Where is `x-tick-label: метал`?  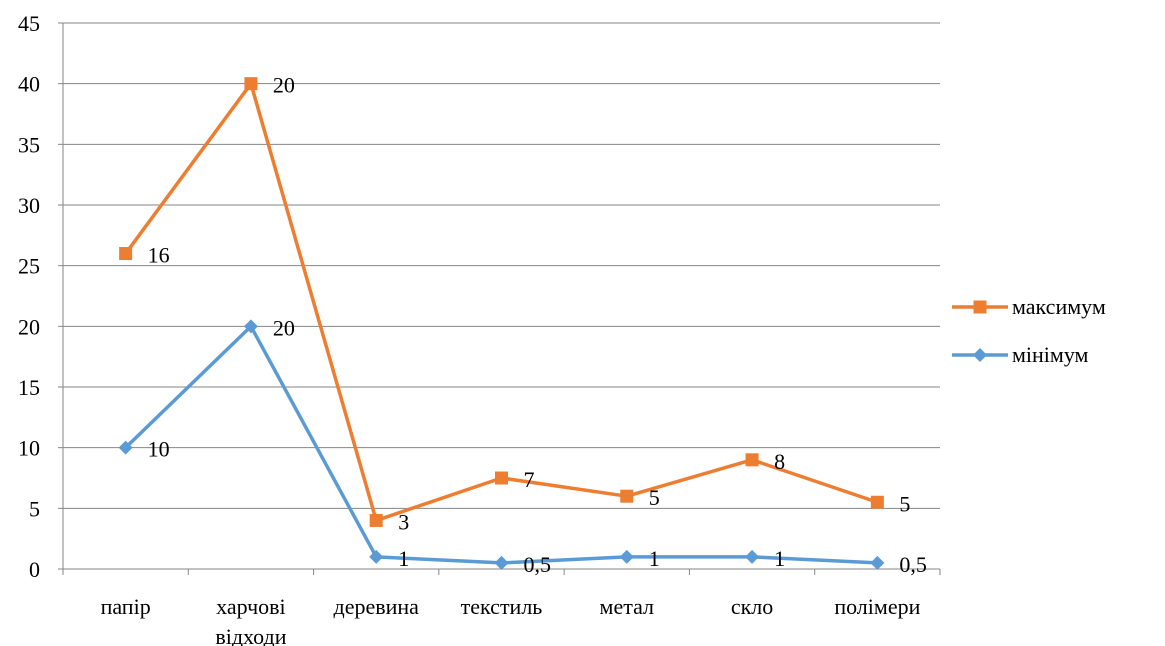 x-tick-label: метал is located at coordinates (627, 606).